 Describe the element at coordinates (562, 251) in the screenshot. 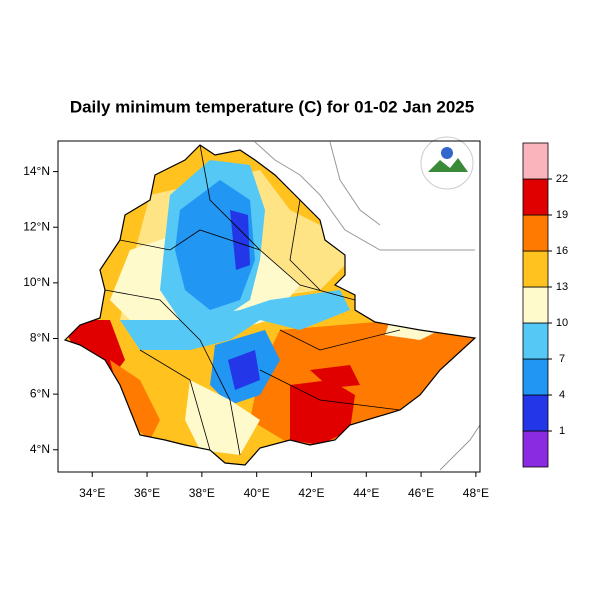

I see `colorbar-label: 16` at that location.